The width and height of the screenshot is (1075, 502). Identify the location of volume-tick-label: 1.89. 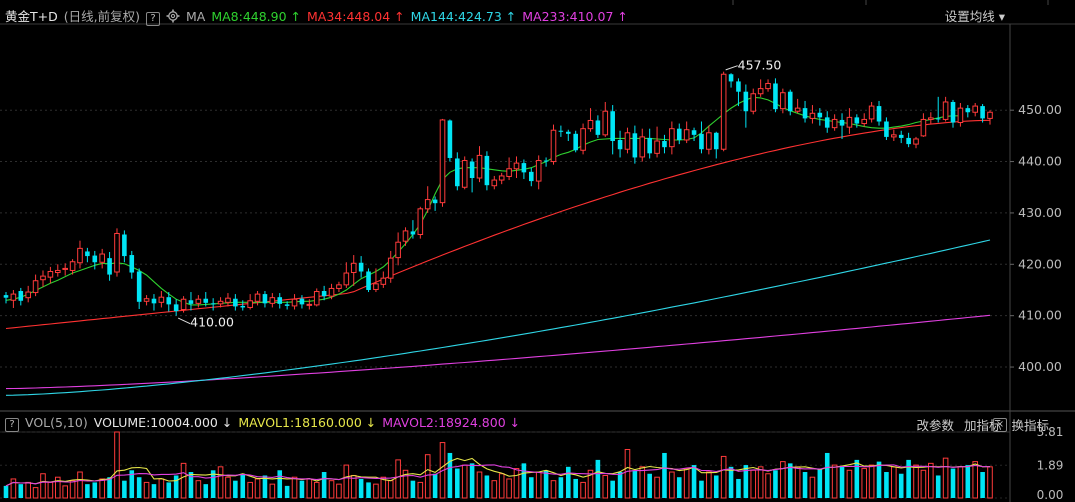
(1050, 465).